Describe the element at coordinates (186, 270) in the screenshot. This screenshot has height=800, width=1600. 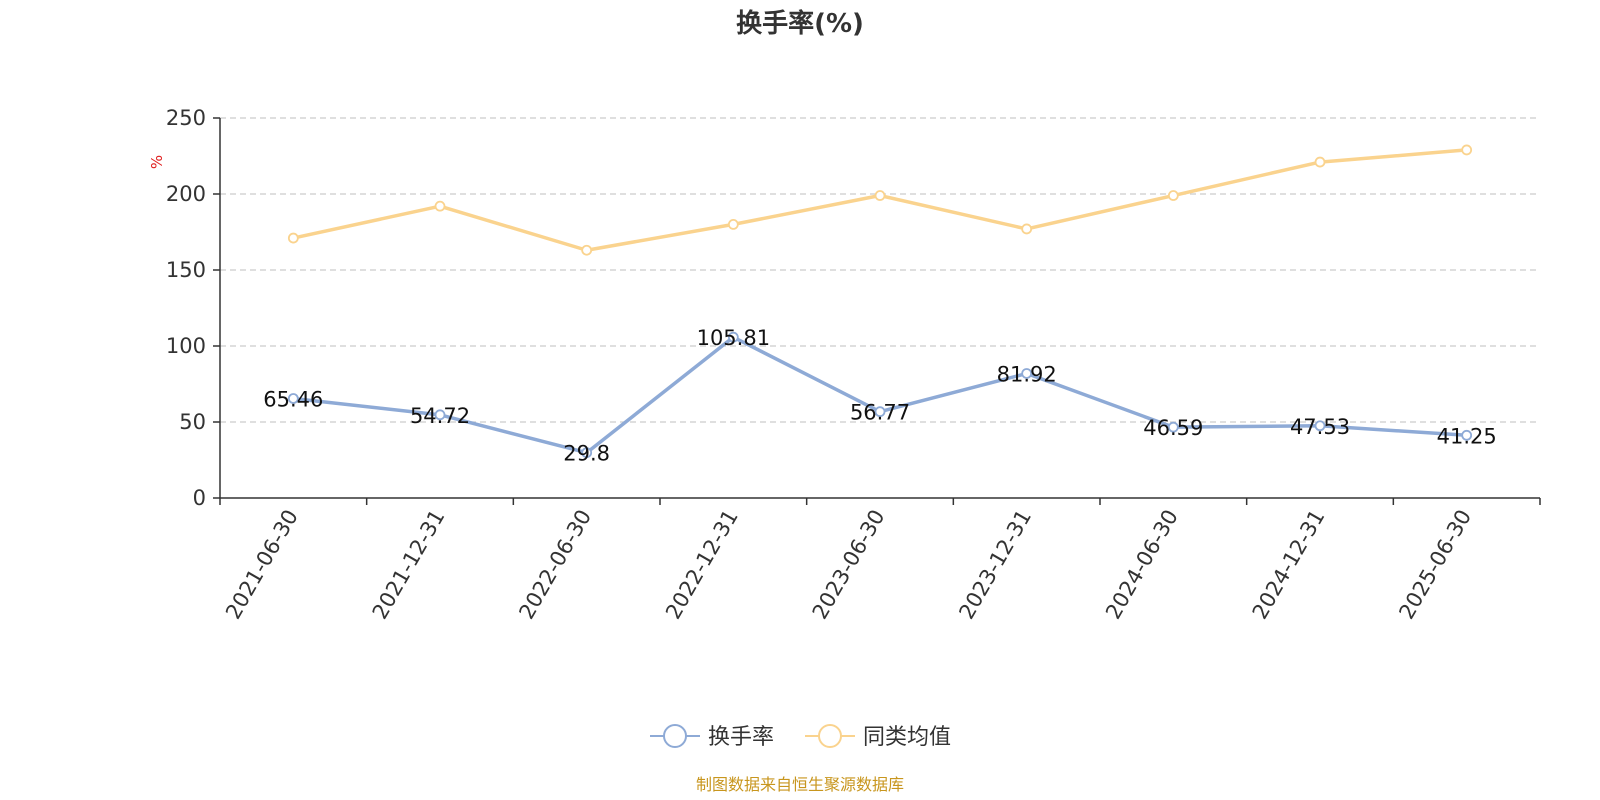
I see `y-tick-label: 150` at that location.